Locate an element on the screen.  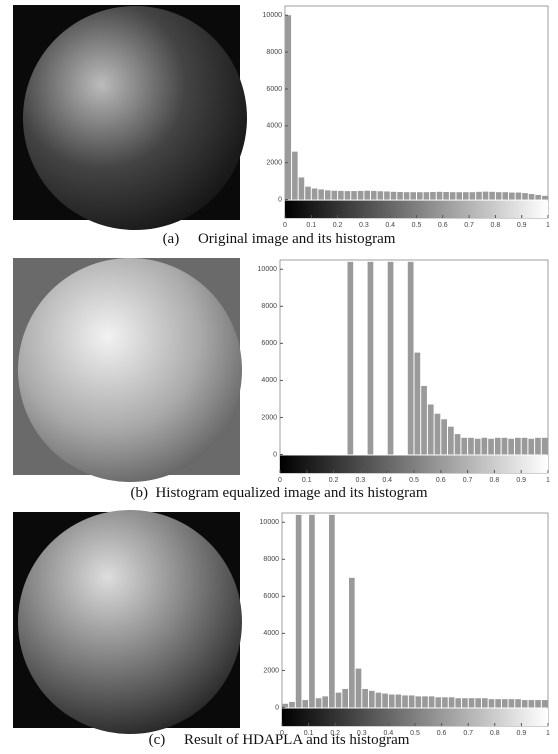
x-tick-label: 0.2 is located at coordinates (335, 733).